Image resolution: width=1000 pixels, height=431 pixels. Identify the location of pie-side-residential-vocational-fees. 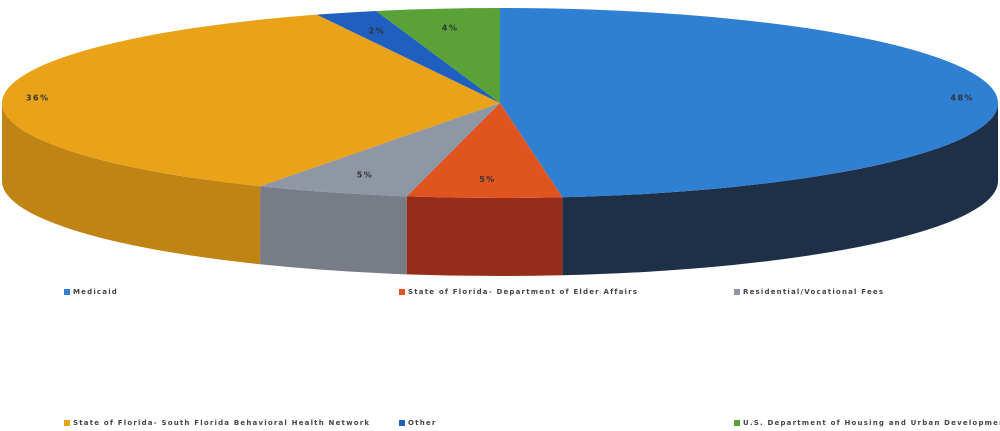
(333, 230).